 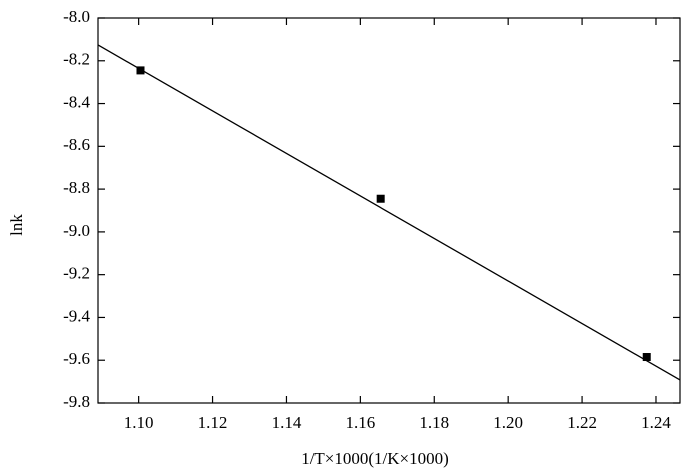 I want to click on y-tick-label: -8.0, so click(x=76, y=16).